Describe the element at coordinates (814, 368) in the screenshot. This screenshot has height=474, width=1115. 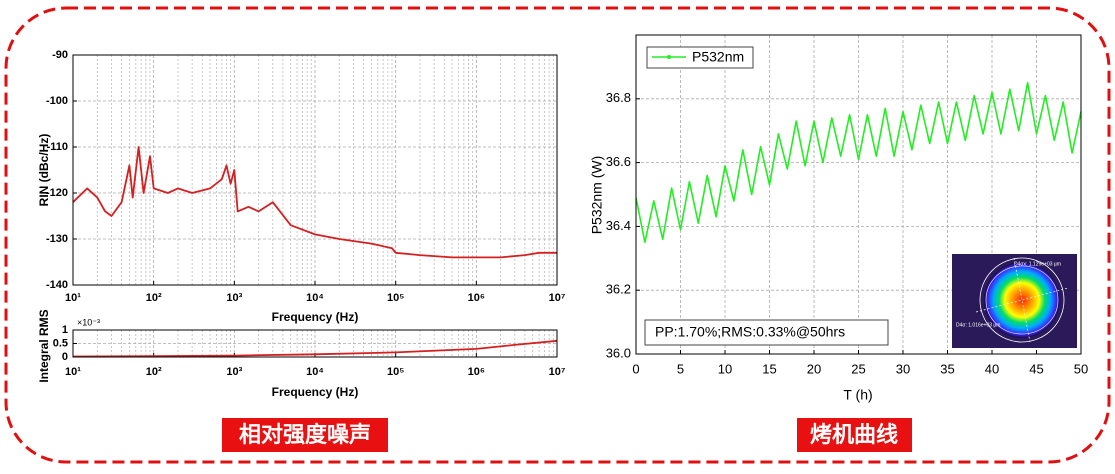
I see `x-tick-label: 20` at that location.